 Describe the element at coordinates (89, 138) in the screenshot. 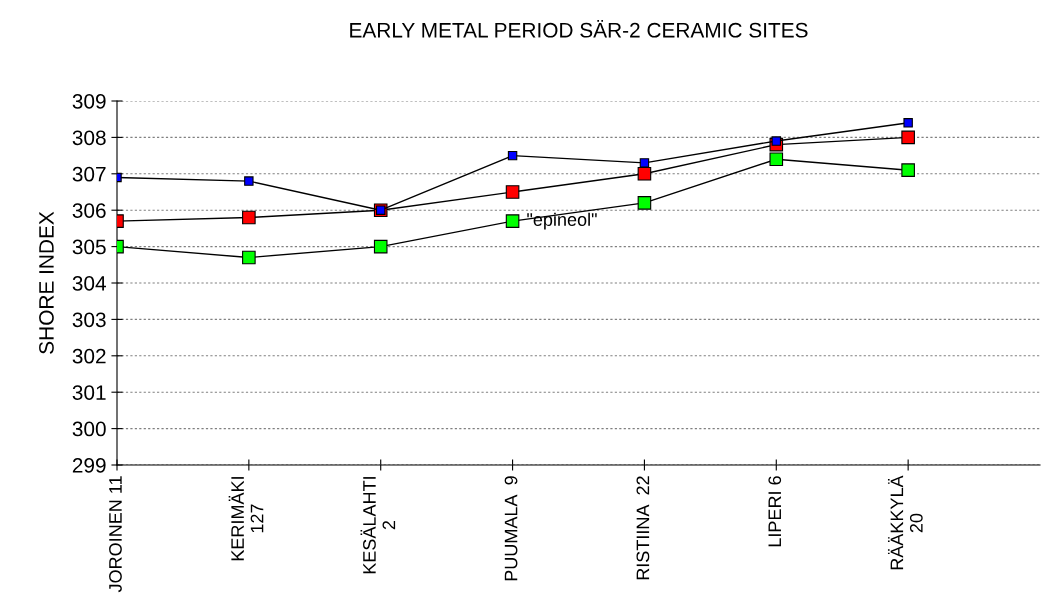

I see `y-tick-label: 308` at that location.